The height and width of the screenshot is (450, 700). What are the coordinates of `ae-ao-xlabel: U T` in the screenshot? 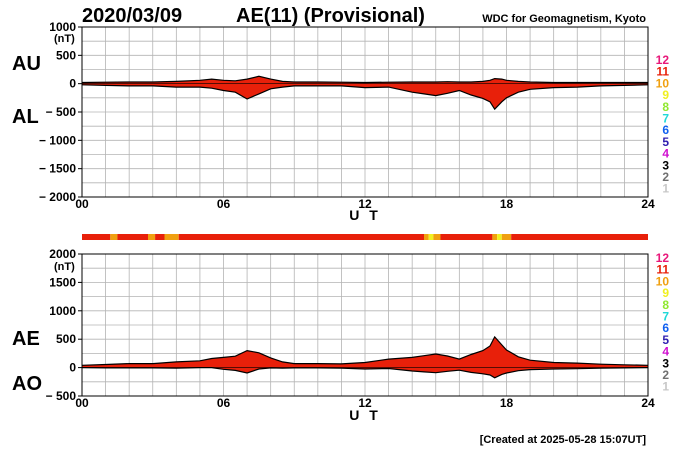 It's located at (365, 415).